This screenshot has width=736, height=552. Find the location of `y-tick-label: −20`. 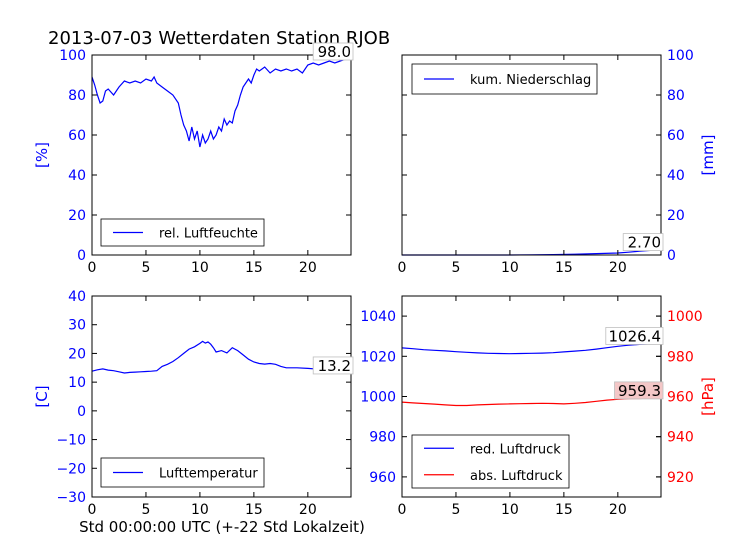

y-tick-label: −20 is located at coordinates (71, 469).